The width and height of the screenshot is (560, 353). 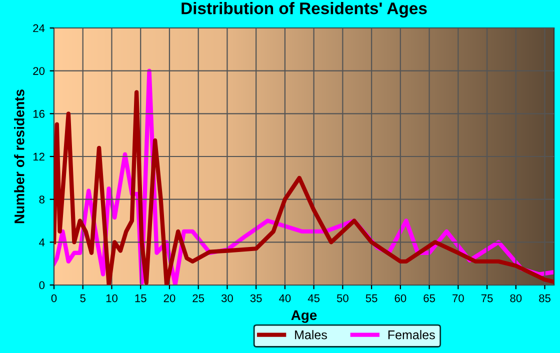 What do you see at coordinates (112, 298) in the screenshot?
I see `x-tick-label: 10` at bounding box center [112, 298].